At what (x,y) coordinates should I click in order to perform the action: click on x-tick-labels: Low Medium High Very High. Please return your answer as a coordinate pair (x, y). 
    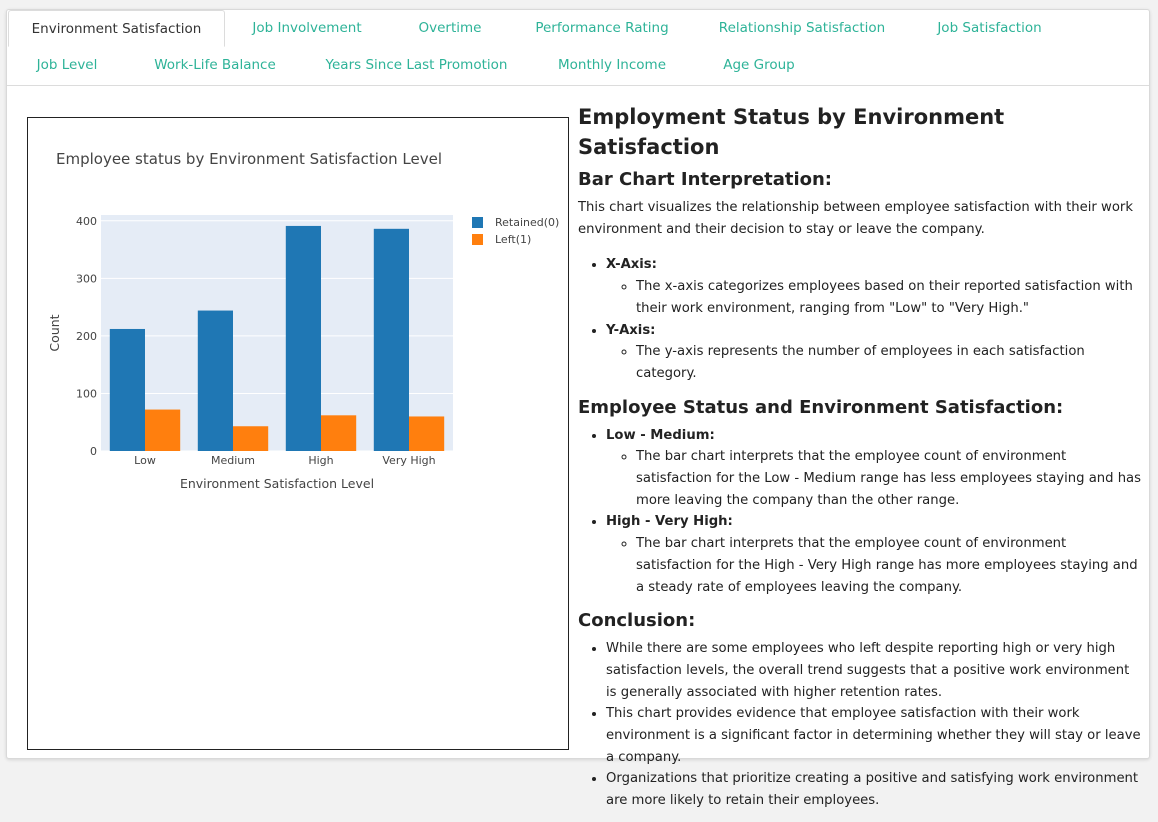
    Looking at the image, I should click on (284, 460).